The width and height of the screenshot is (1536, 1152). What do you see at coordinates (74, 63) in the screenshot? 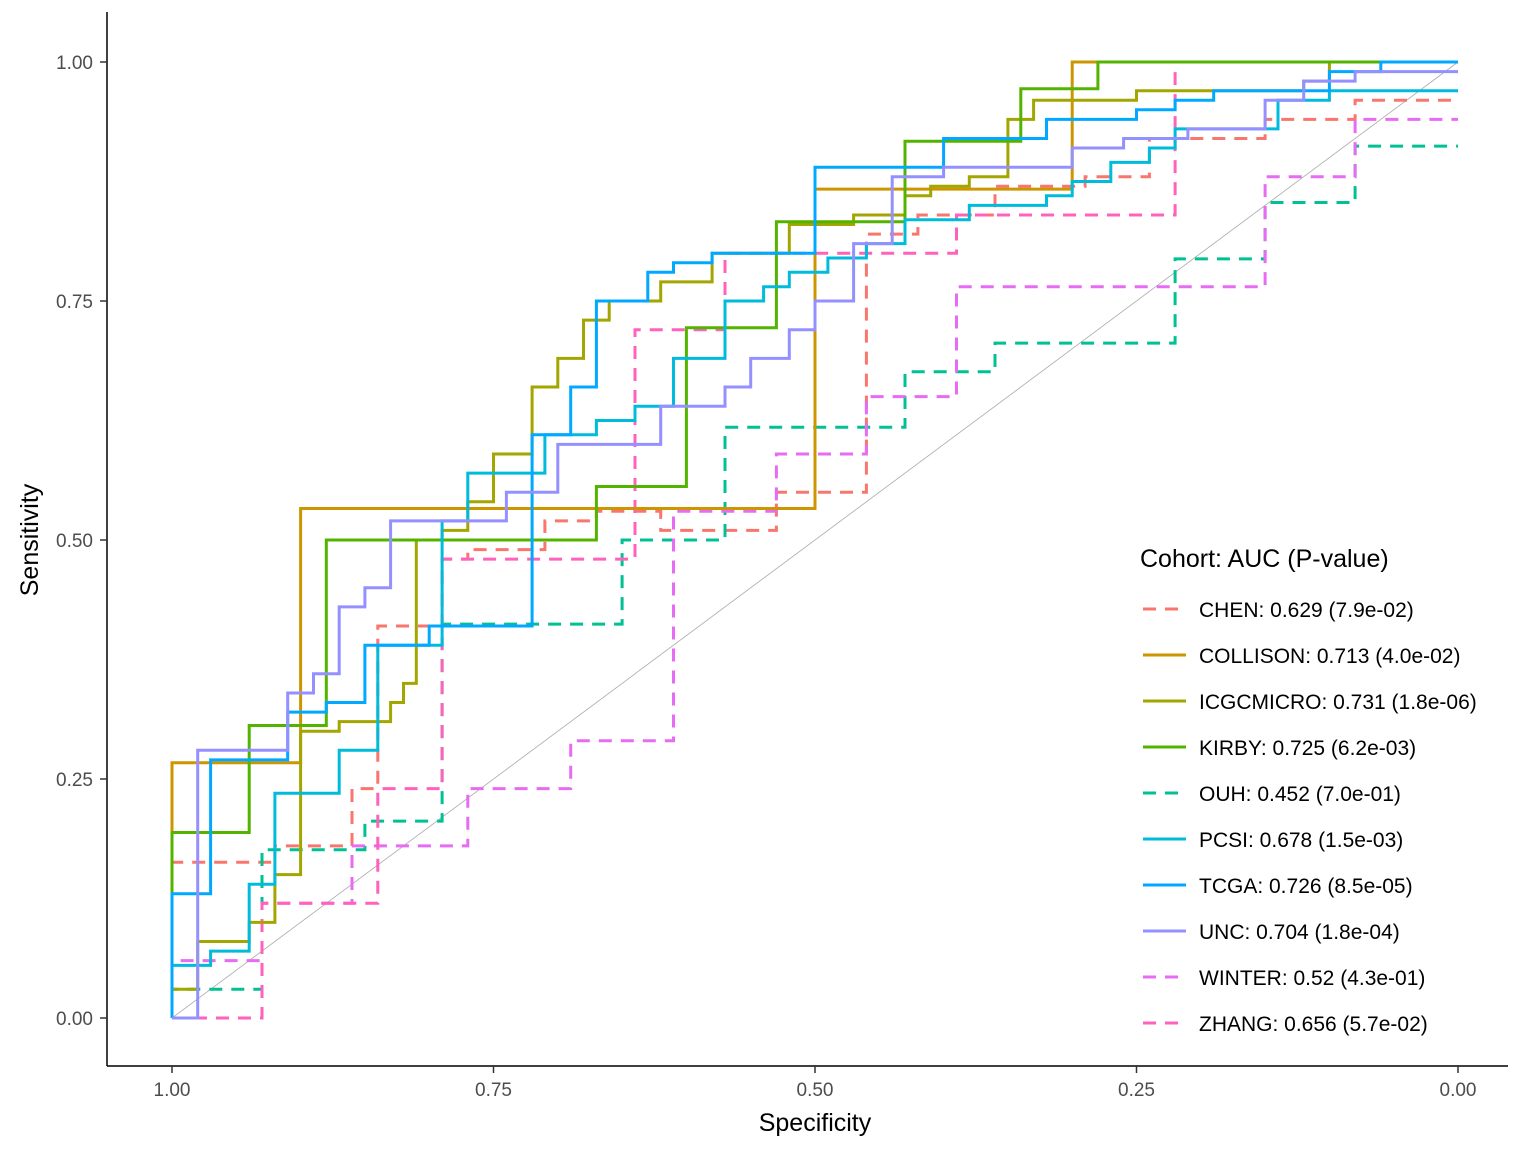
I see `y-tick-label: 1.00` at bounding box center [74, 63].